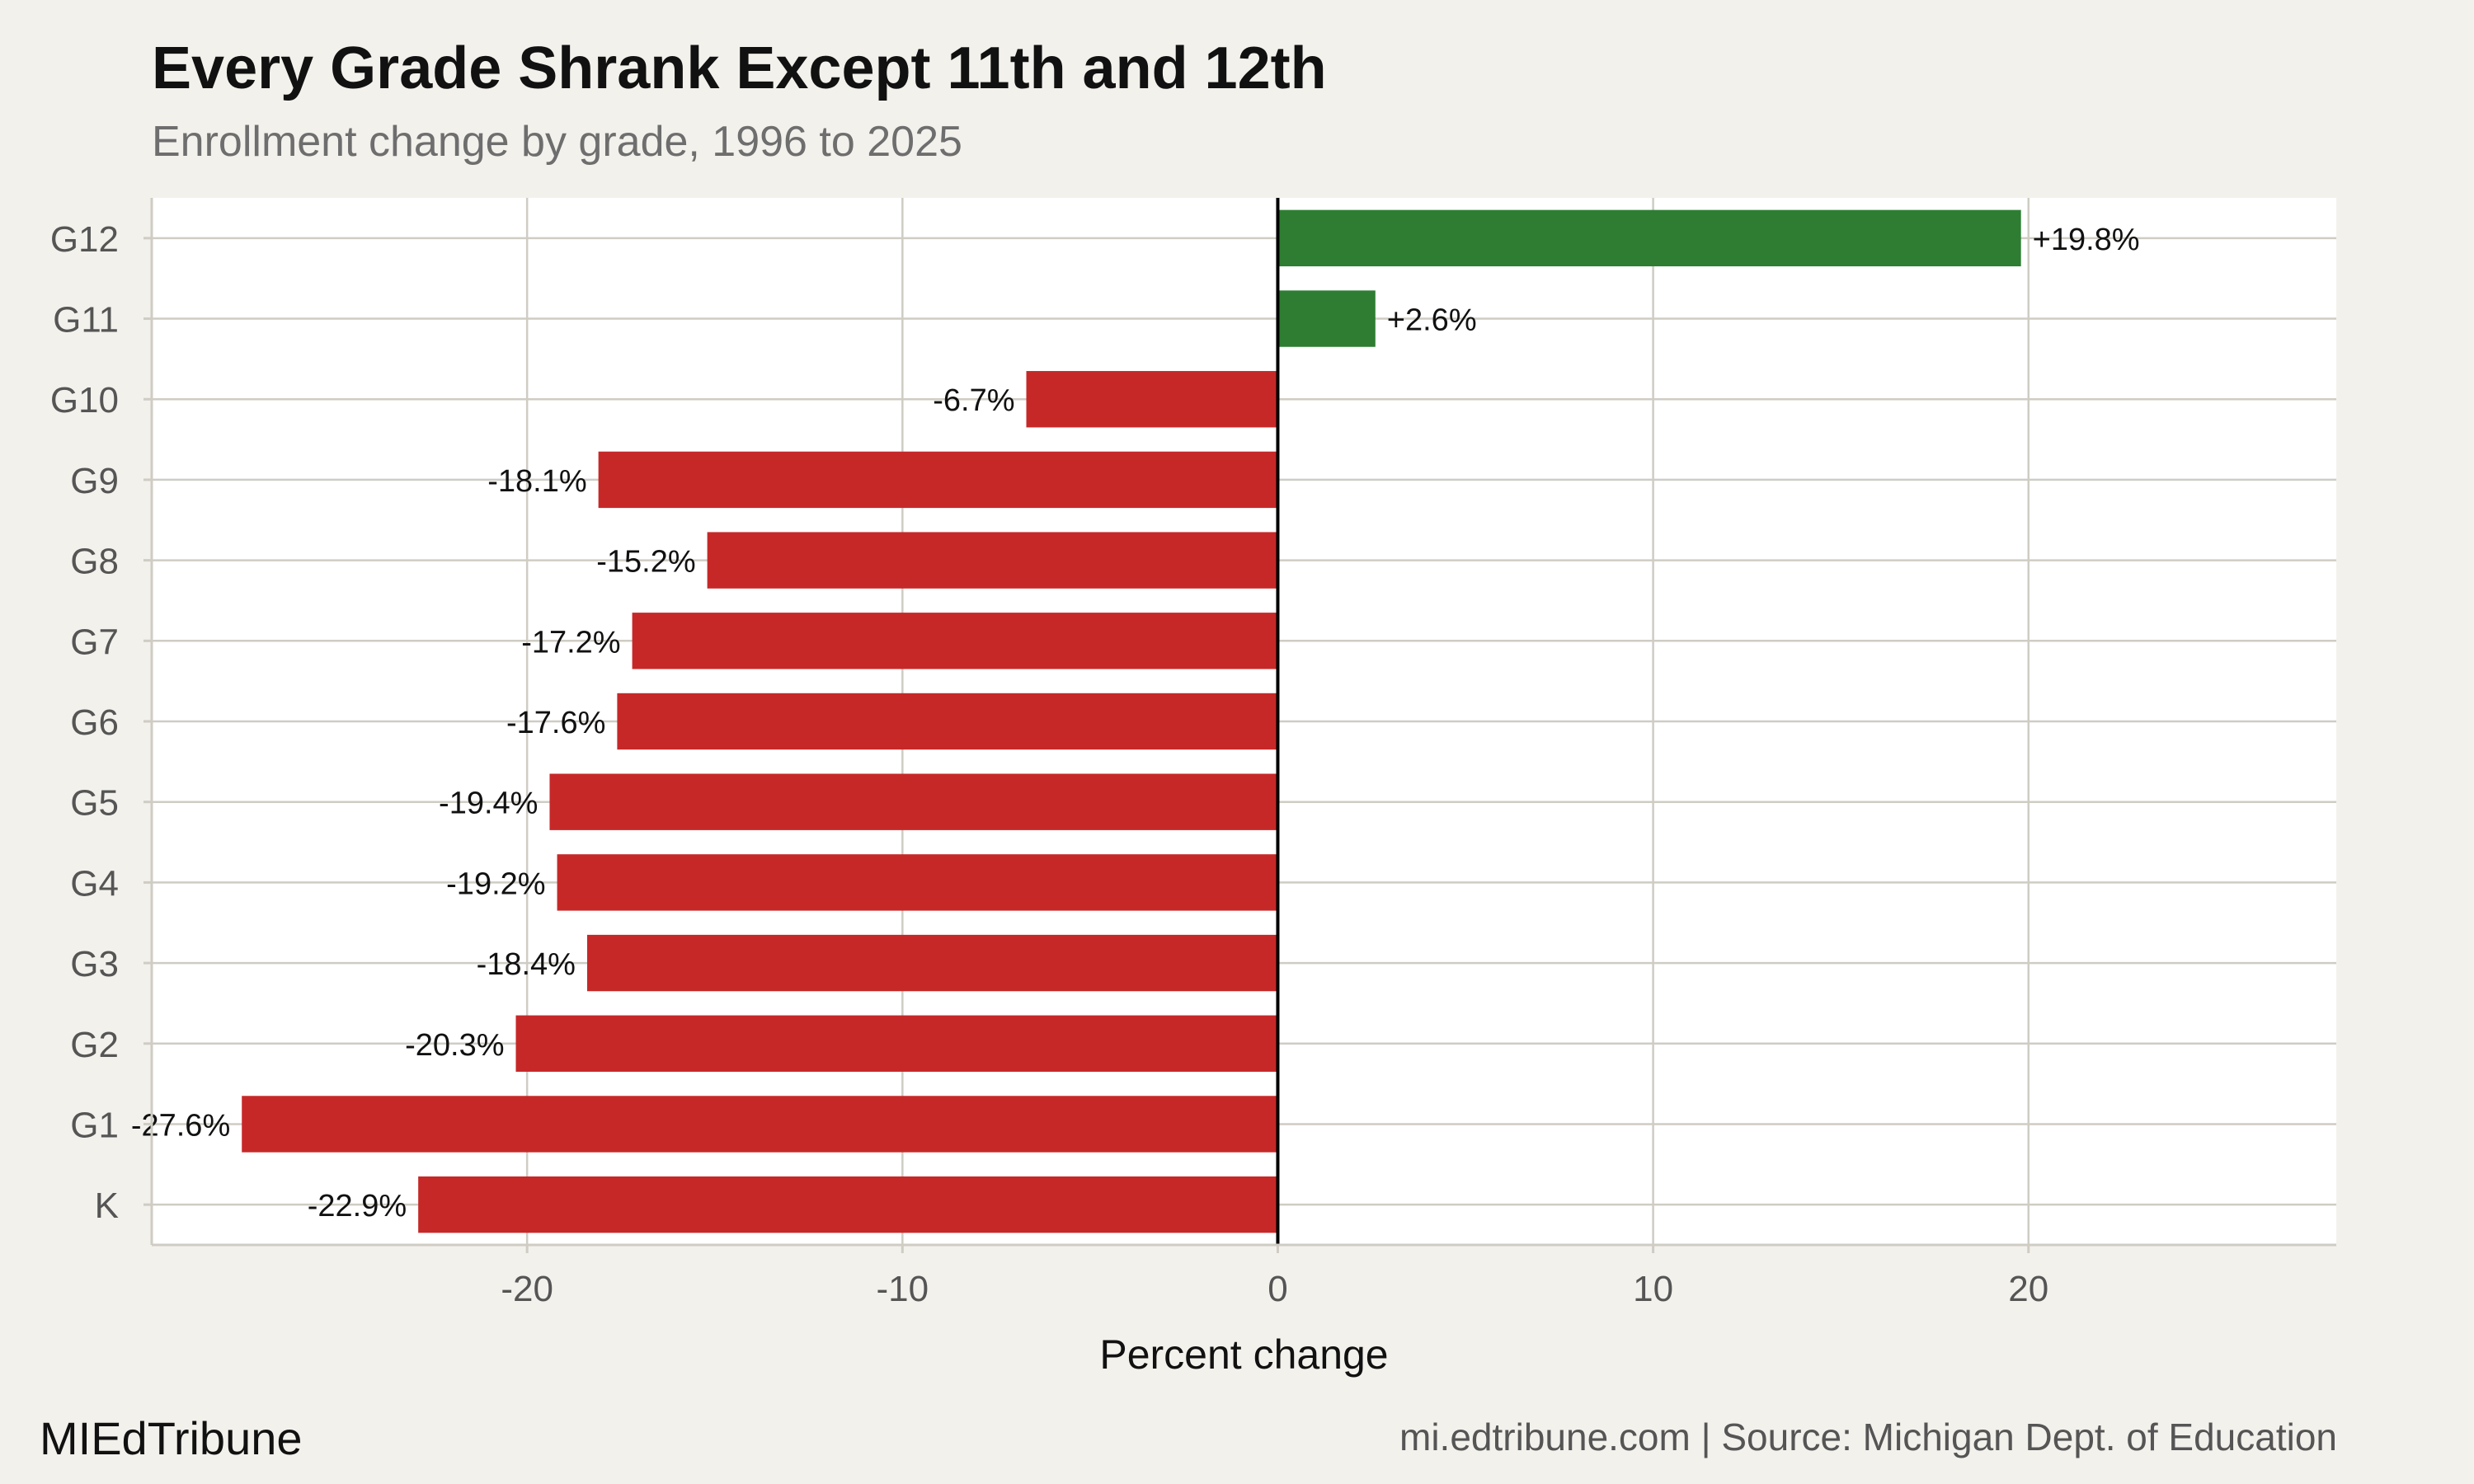  Describe the element at coordinates (1649, 238) in the screenshot. I see `bar-g12` at that location.